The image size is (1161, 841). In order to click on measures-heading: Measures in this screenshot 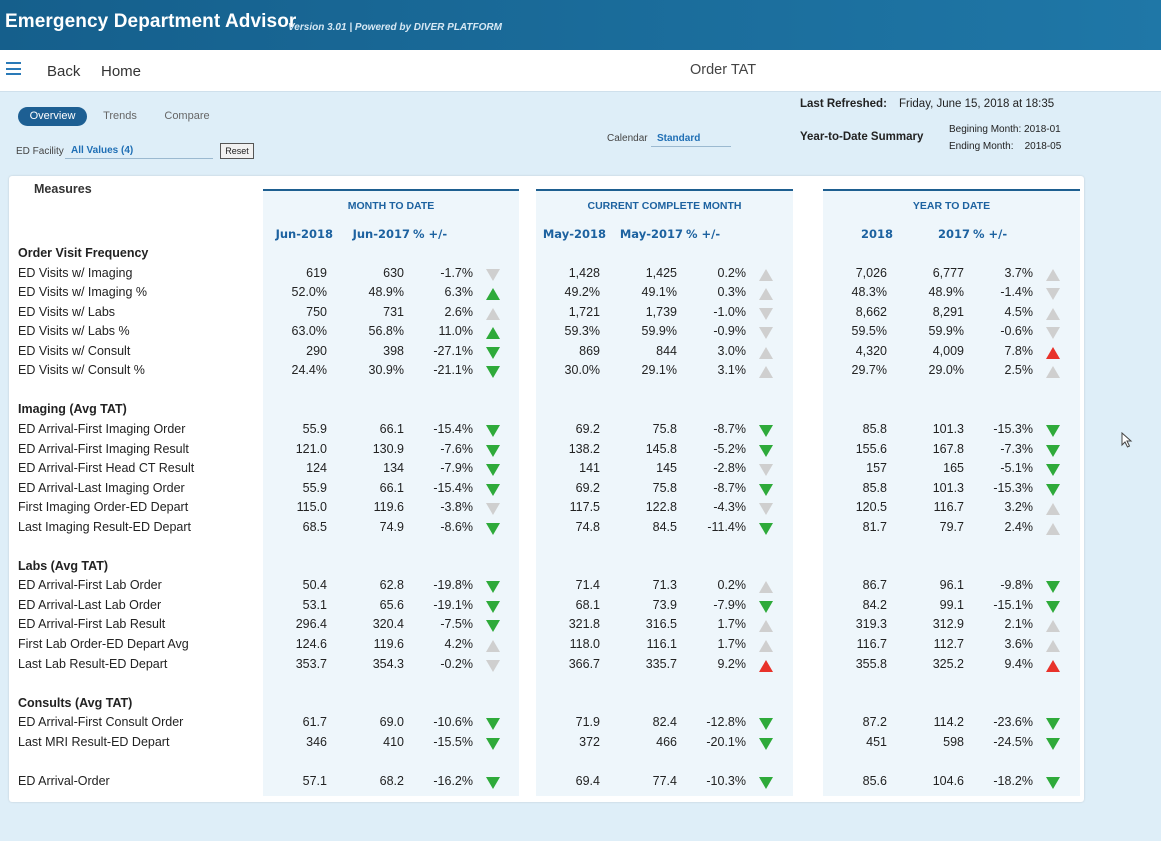, I will do `click(63, 189)`.